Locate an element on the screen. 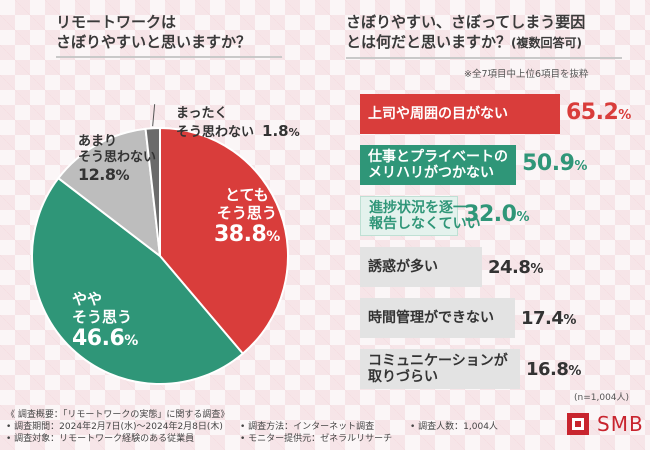 This screenshot has height=450, width=650. bar-unit-5: % is located at coordinates (574, 371).